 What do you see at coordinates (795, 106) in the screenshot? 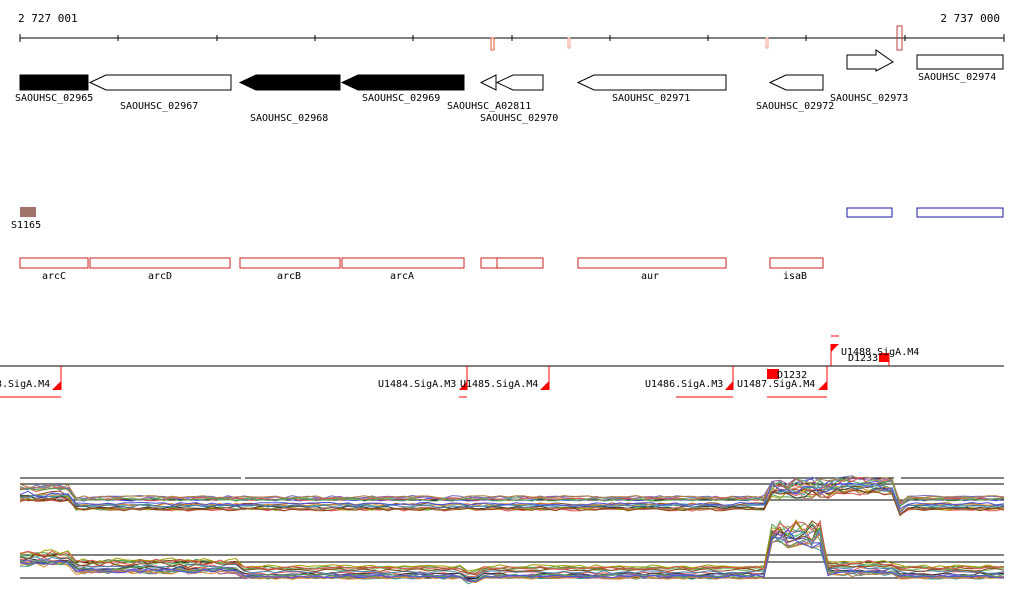
I see `gene-label: SAOUHSC_02972` at bounding box center [795, 106].